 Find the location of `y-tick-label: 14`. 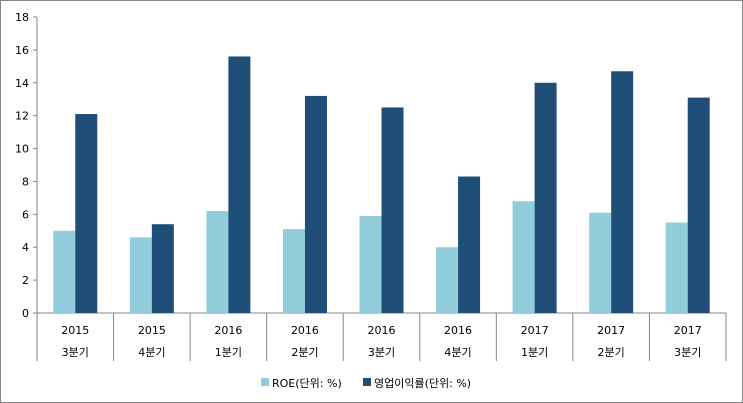

y-tick-label: 14 is located at coordinates (22, 83).